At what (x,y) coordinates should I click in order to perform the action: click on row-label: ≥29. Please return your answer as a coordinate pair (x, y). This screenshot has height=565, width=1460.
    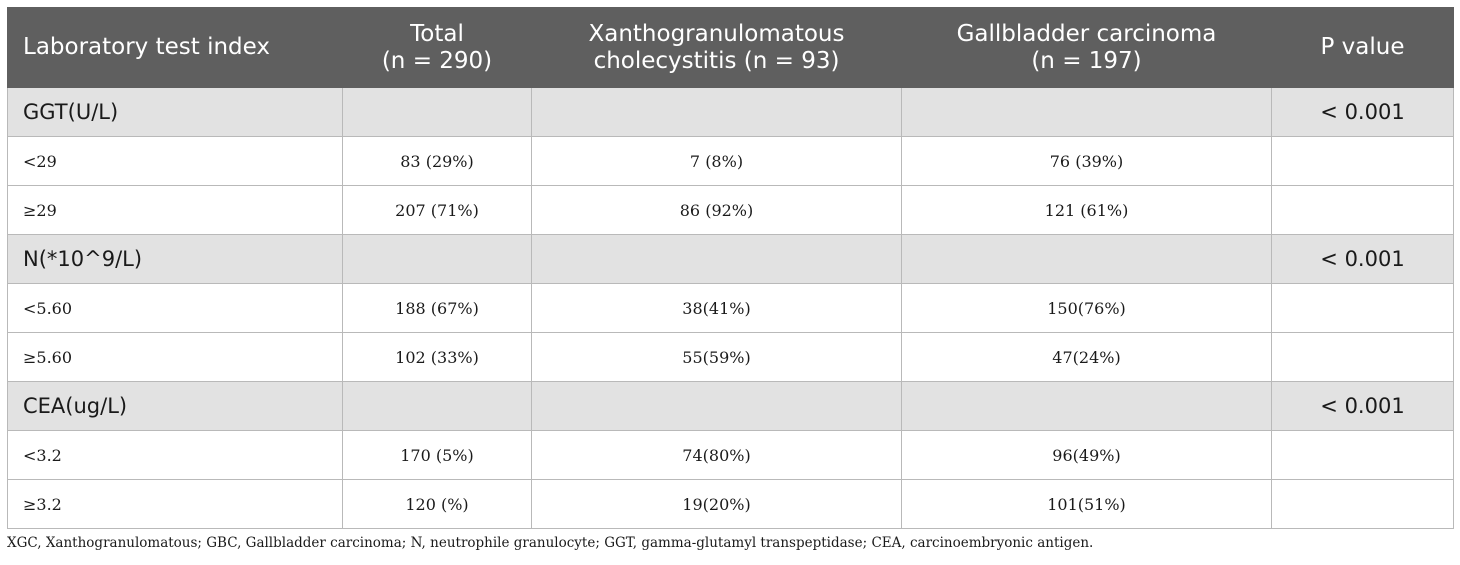
    Looking at the image, I should click on (175, 210).